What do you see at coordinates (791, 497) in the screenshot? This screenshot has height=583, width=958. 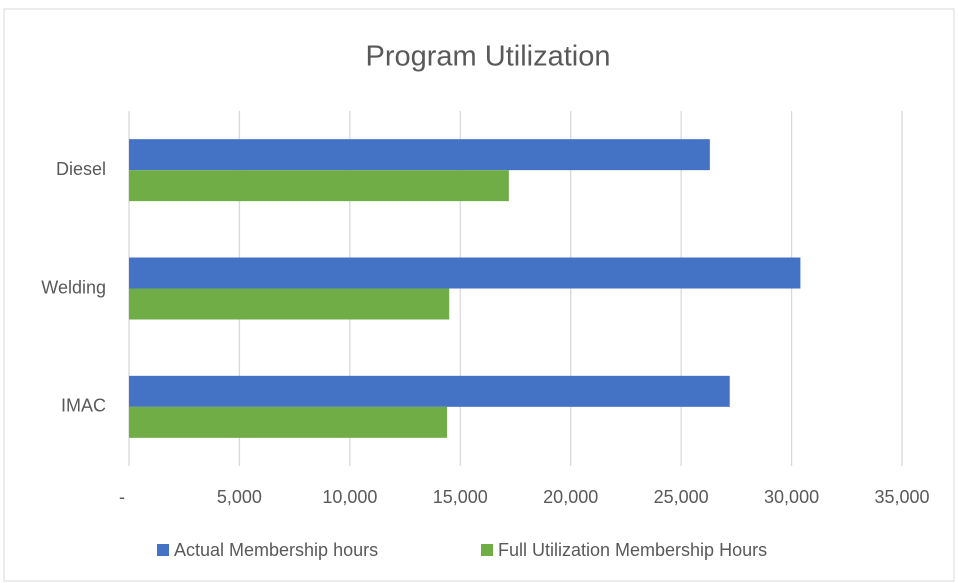 I see `x-tick-label: 30,000` at bounding box center [791, 497].